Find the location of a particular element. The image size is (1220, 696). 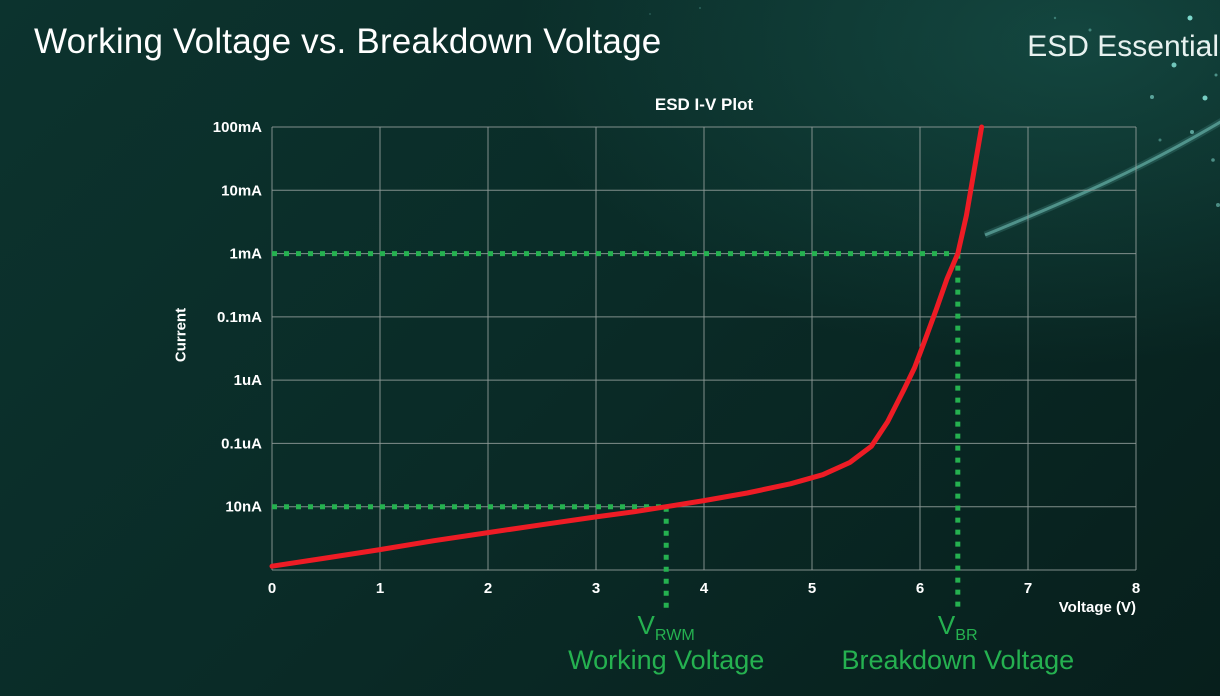

x-tick-label: 4 is located at coordinates (704, 588).